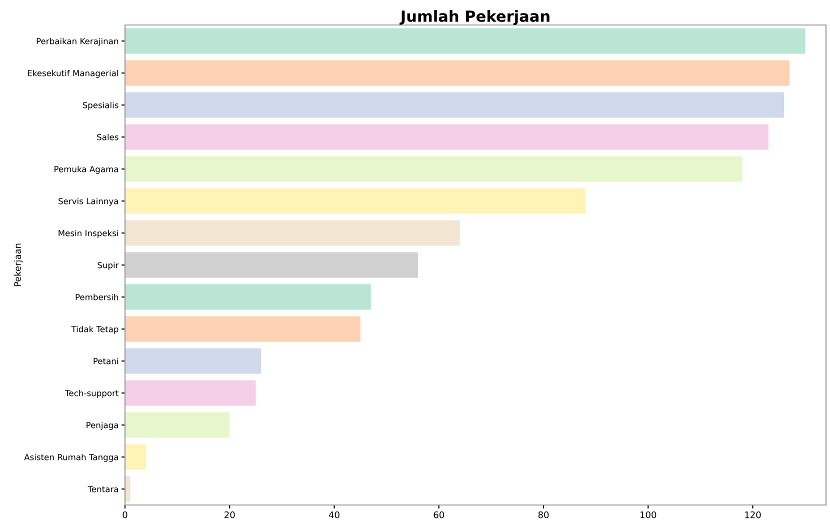  Describe the element at coordinates (108, 266) in the screenshot. I see `y-tick-label: Supir` at that location.